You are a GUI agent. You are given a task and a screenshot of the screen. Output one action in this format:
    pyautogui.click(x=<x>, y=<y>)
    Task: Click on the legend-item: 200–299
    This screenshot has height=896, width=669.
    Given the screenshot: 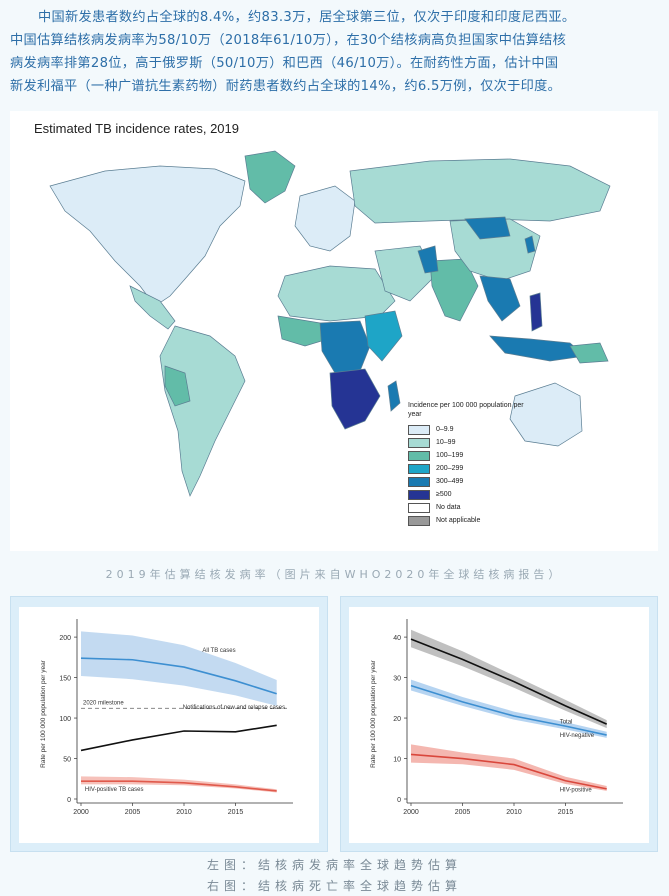 What is the action you would take?
    pyautogui.click(x=468, y=468)
    